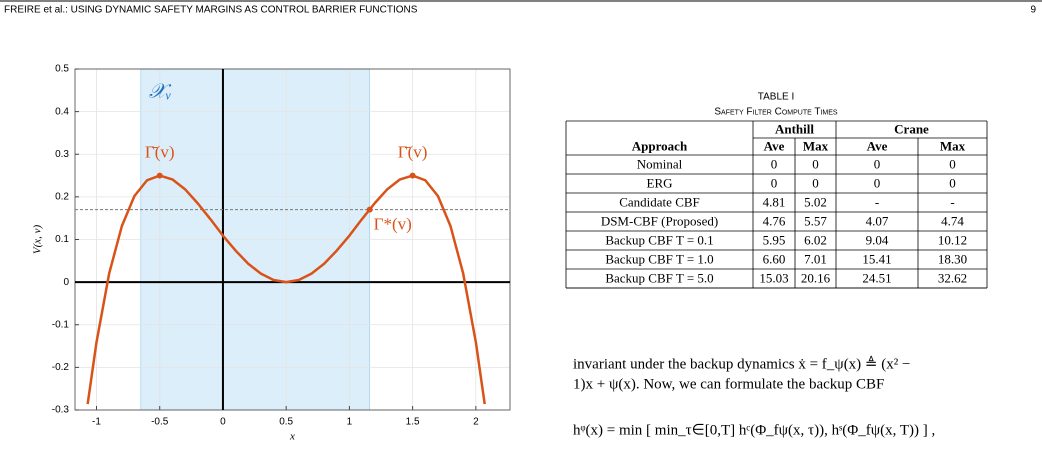 The image size is (1042, 460). Describe the element at coordinates (659, 220) in the screenshot. I see `table-cell: DSM-CBF (Proposed)` at that location.